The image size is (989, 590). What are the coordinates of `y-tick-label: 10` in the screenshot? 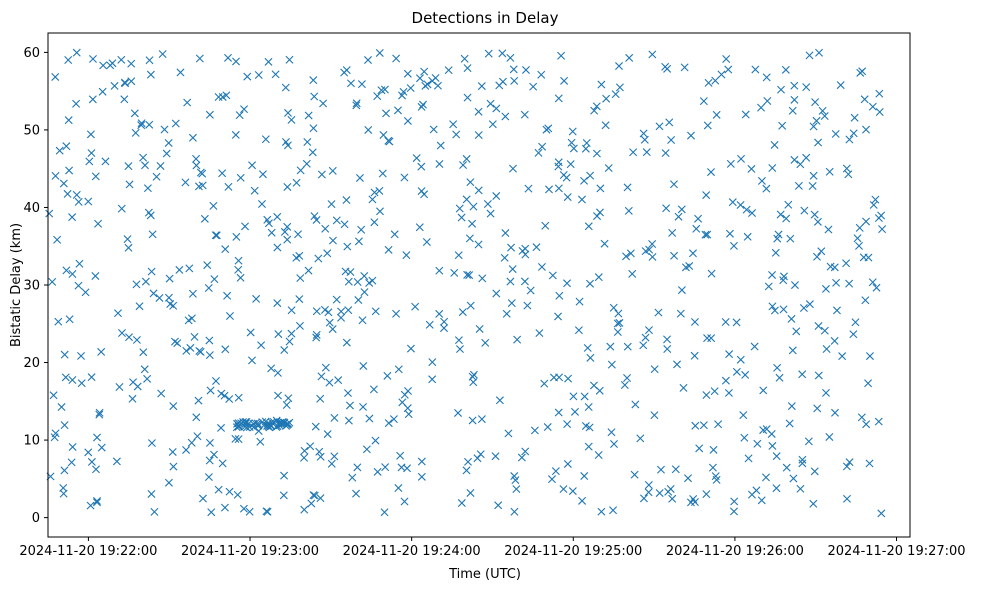 It's located at (31, 441).